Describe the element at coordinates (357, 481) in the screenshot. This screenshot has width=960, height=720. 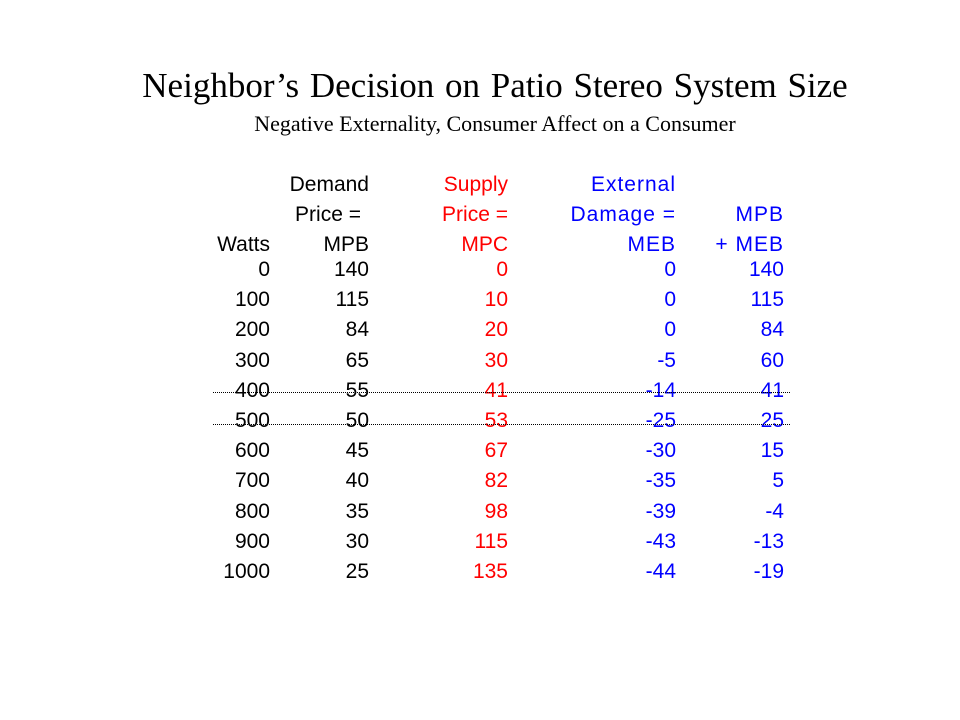
I see `cell-mpb: 40` at that location.